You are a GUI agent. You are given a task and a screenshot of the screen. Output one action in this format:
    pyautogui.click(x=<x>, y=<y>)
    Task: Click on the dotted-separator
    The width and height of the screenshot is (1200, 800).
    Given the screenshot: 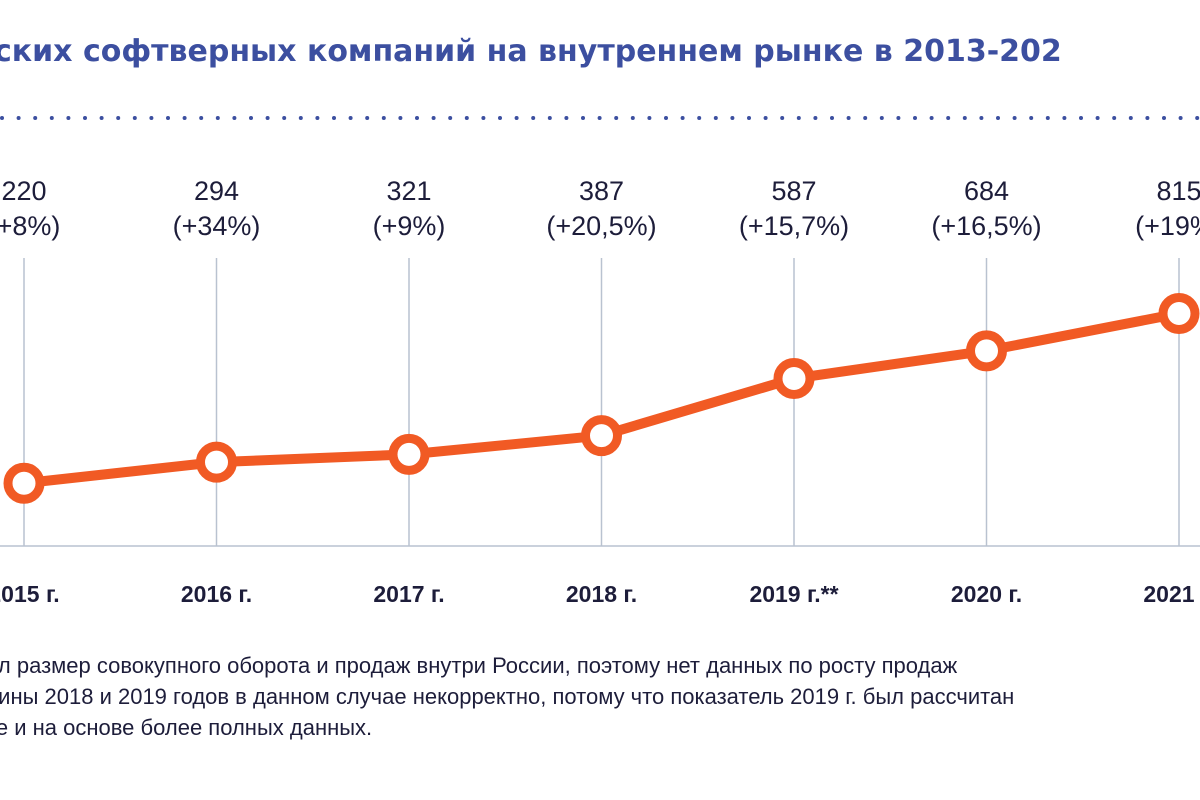 What is the action you would take?
    pyautogui.click(x=600, y=118)
    